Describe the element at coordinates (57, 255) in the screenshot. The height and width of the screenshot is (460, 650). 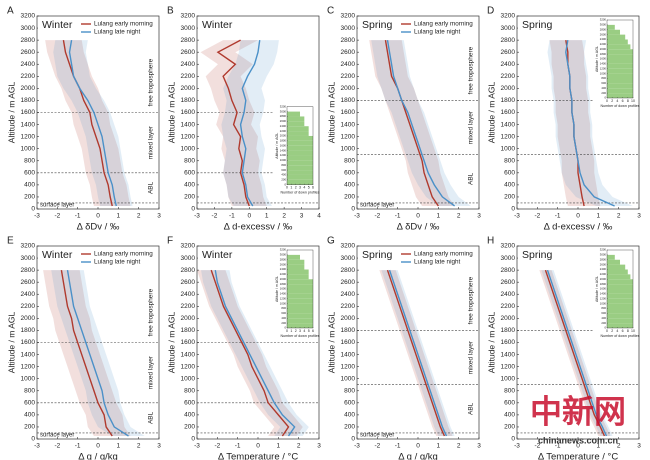
I see `panel-title: Winter` at that location.